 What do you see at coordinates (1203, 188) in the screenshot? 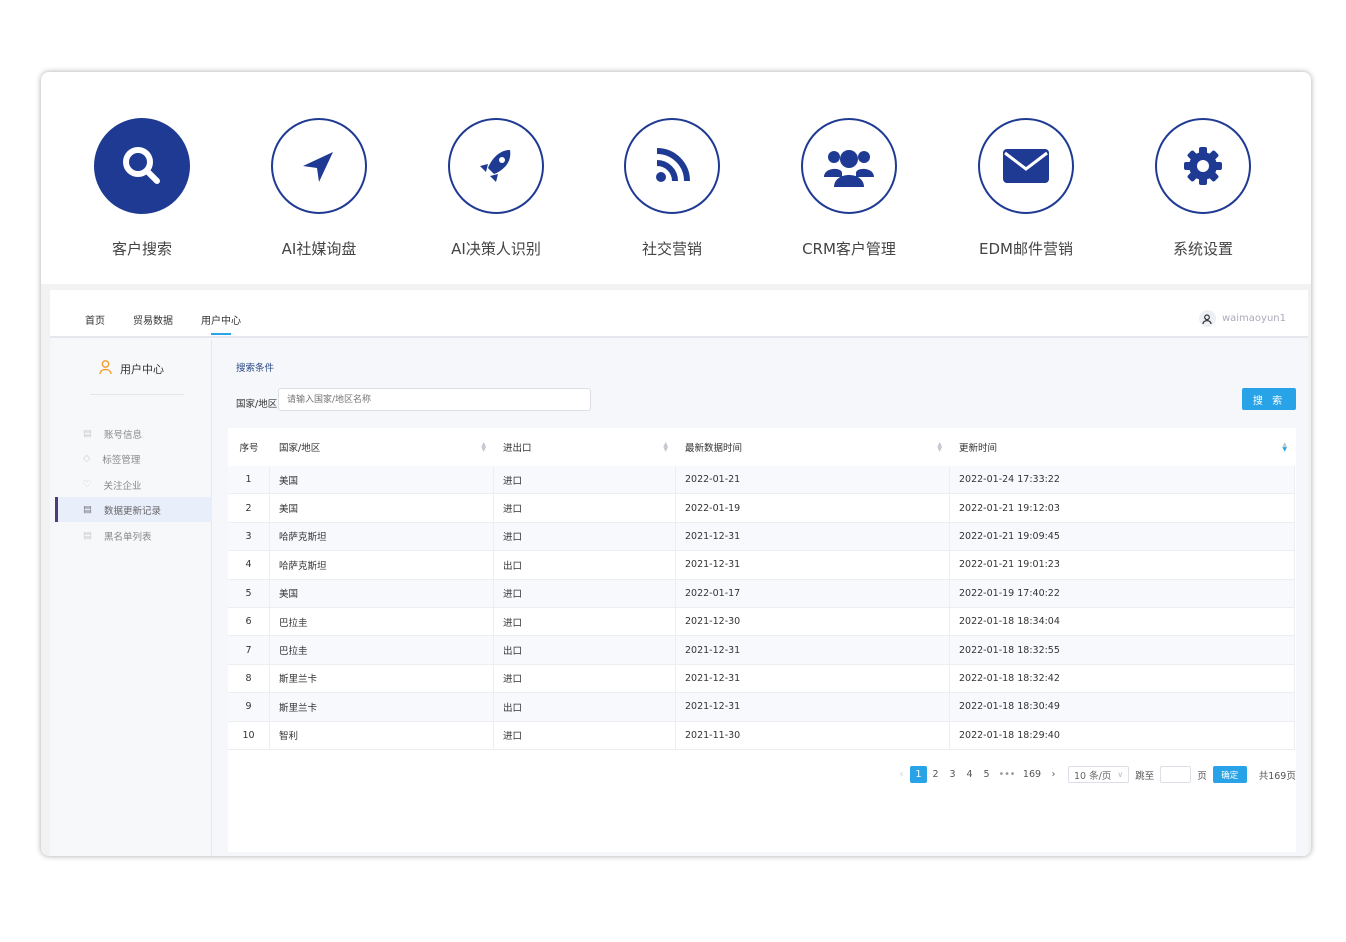
I see `feature-settings: 系统设置` at bounding box center [1203, 188].